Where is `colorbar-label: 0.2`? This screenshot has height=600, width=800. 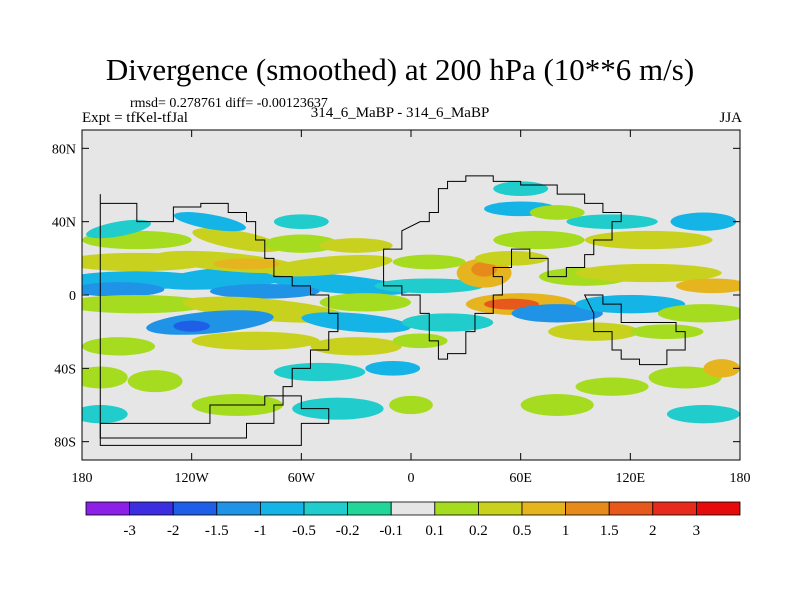 colorbar-label: 0.2 is located at coordinates (478, 531).